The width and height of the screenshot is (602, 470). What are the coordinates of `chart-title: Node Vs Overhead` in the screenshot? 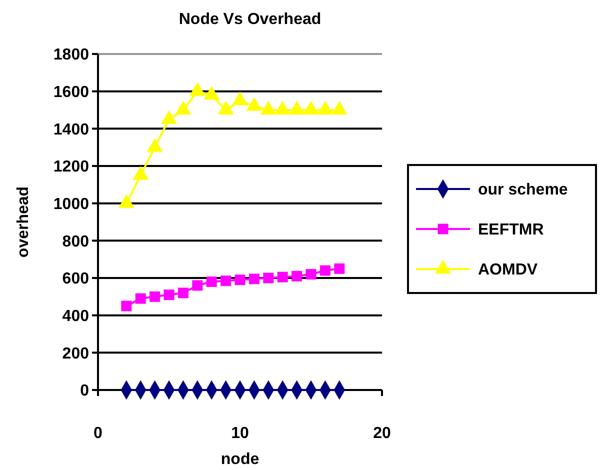 It's located at (250, 19).